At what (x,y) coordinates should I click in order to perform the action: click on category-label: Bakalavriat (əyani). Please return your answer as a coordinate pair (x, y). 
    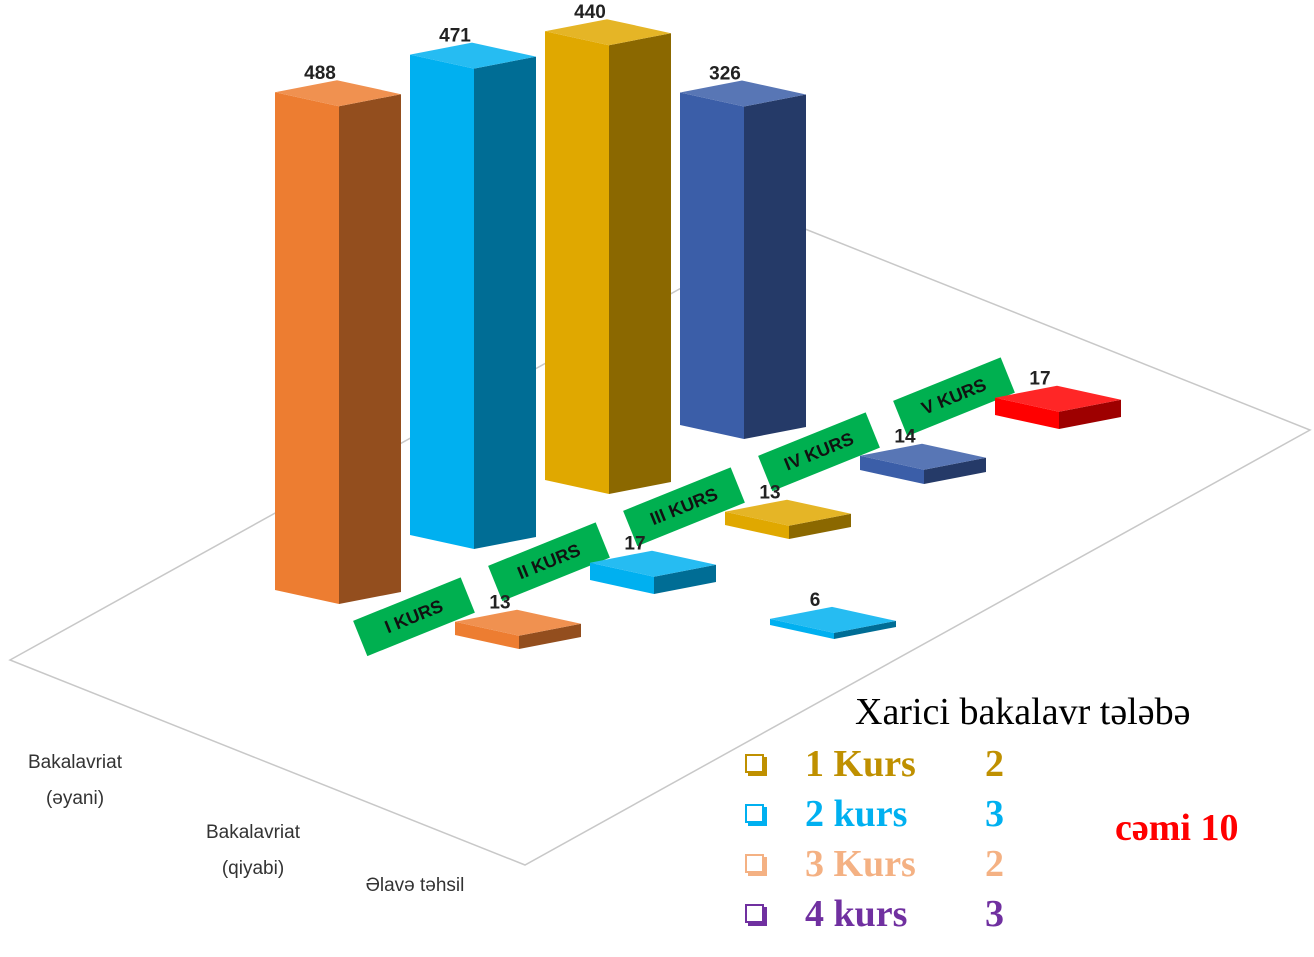
    Looking at the image, I should click on (75, 781).